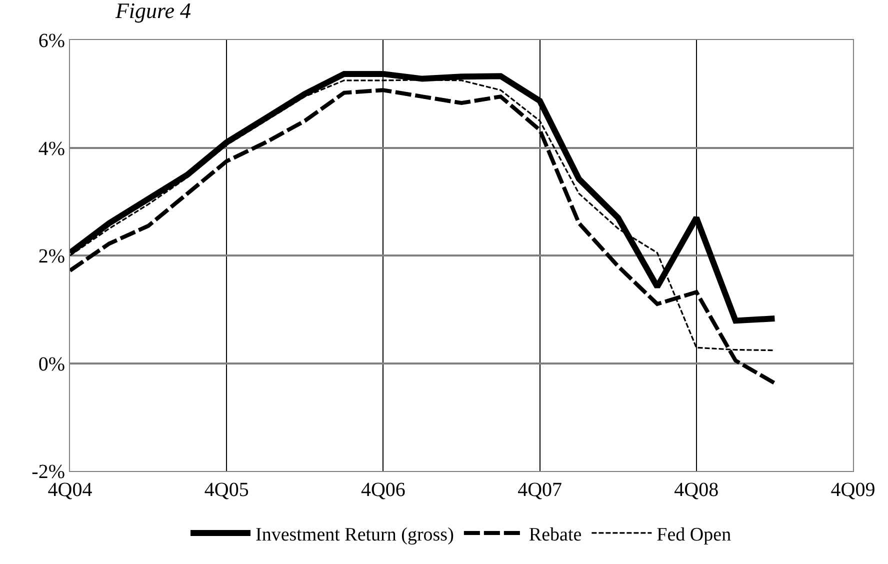  What do you see at coordinates (696, 490) in the screenshot?
I see `x-tick-label: 4Q08` at bounding box center [696, 490].